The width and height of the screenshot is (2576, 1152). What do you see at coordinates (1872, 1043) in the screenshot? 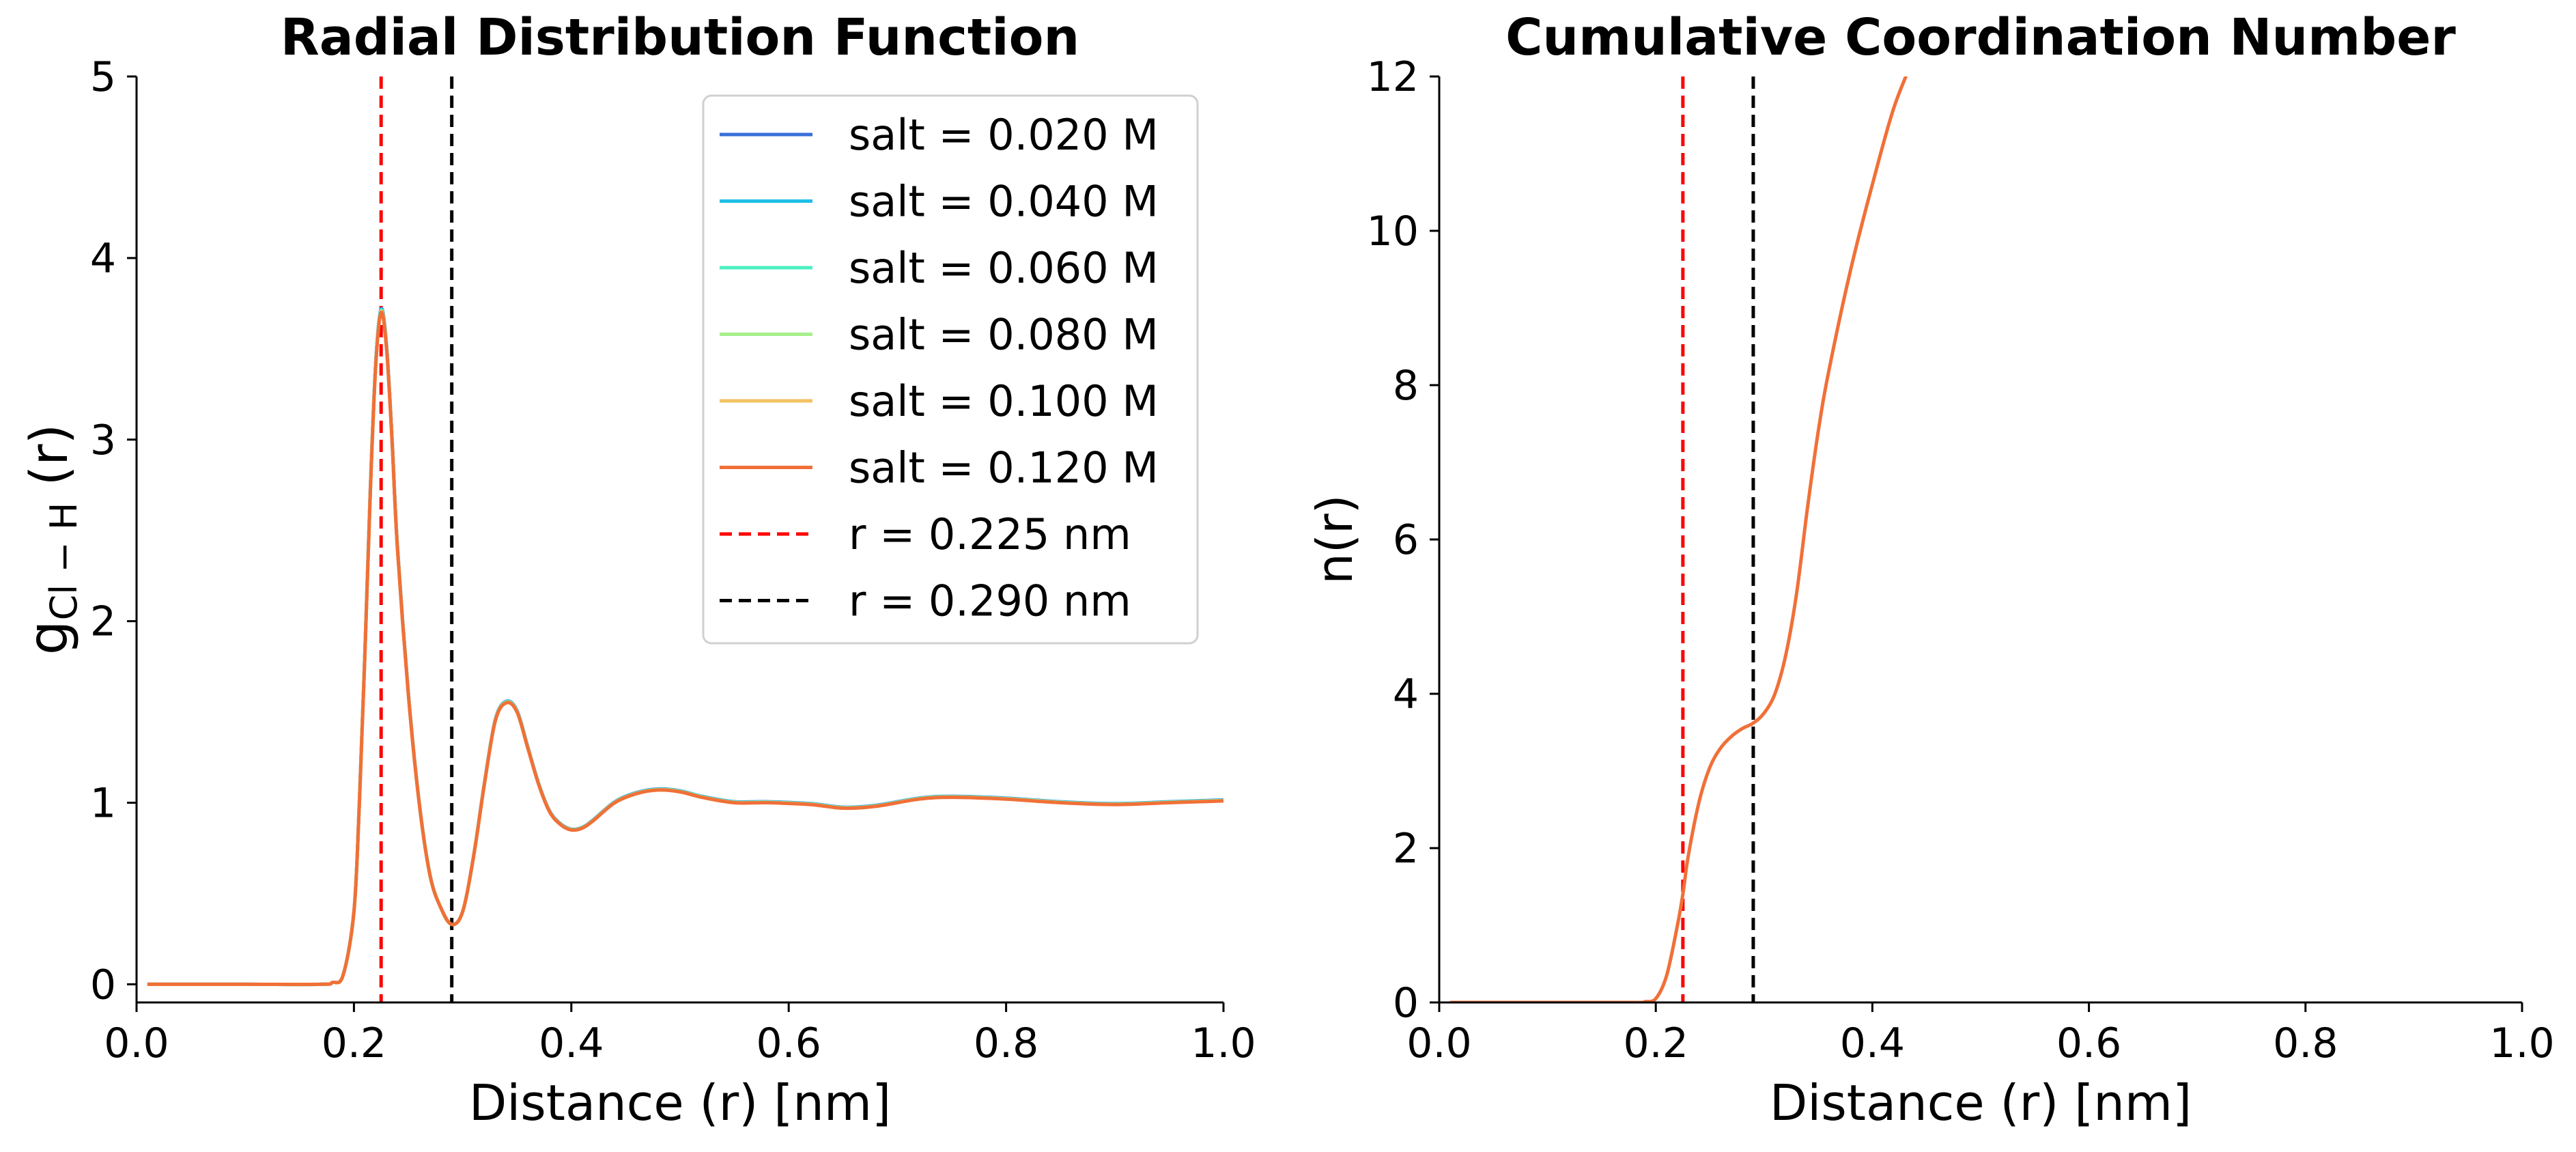
I see `cn-x-tick-label: 0.4` at bounding box center [1872, 1043].